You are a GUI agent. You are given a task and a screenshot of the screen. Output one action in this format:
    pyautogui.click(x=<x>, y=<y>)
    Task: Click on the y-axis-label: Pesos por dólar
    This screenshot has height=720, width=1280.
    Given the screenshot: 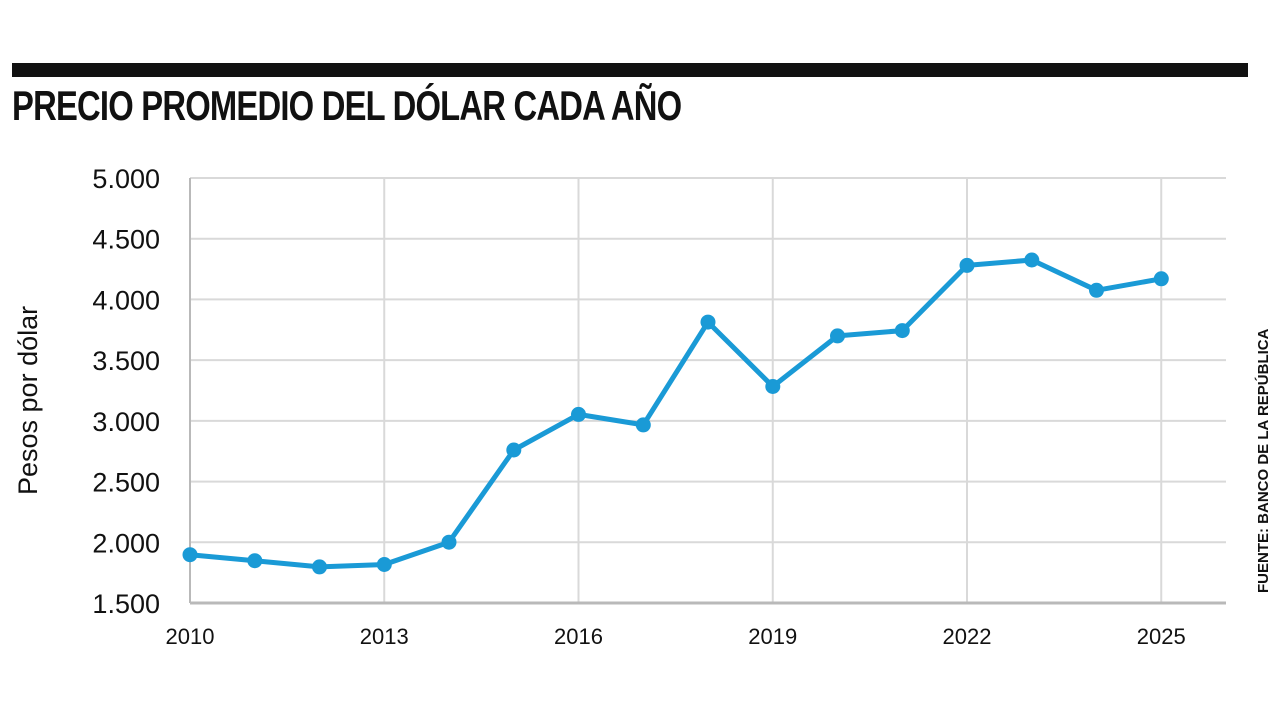 What is the action you would take?
    pyautogui.click(x=28, y=400)
    